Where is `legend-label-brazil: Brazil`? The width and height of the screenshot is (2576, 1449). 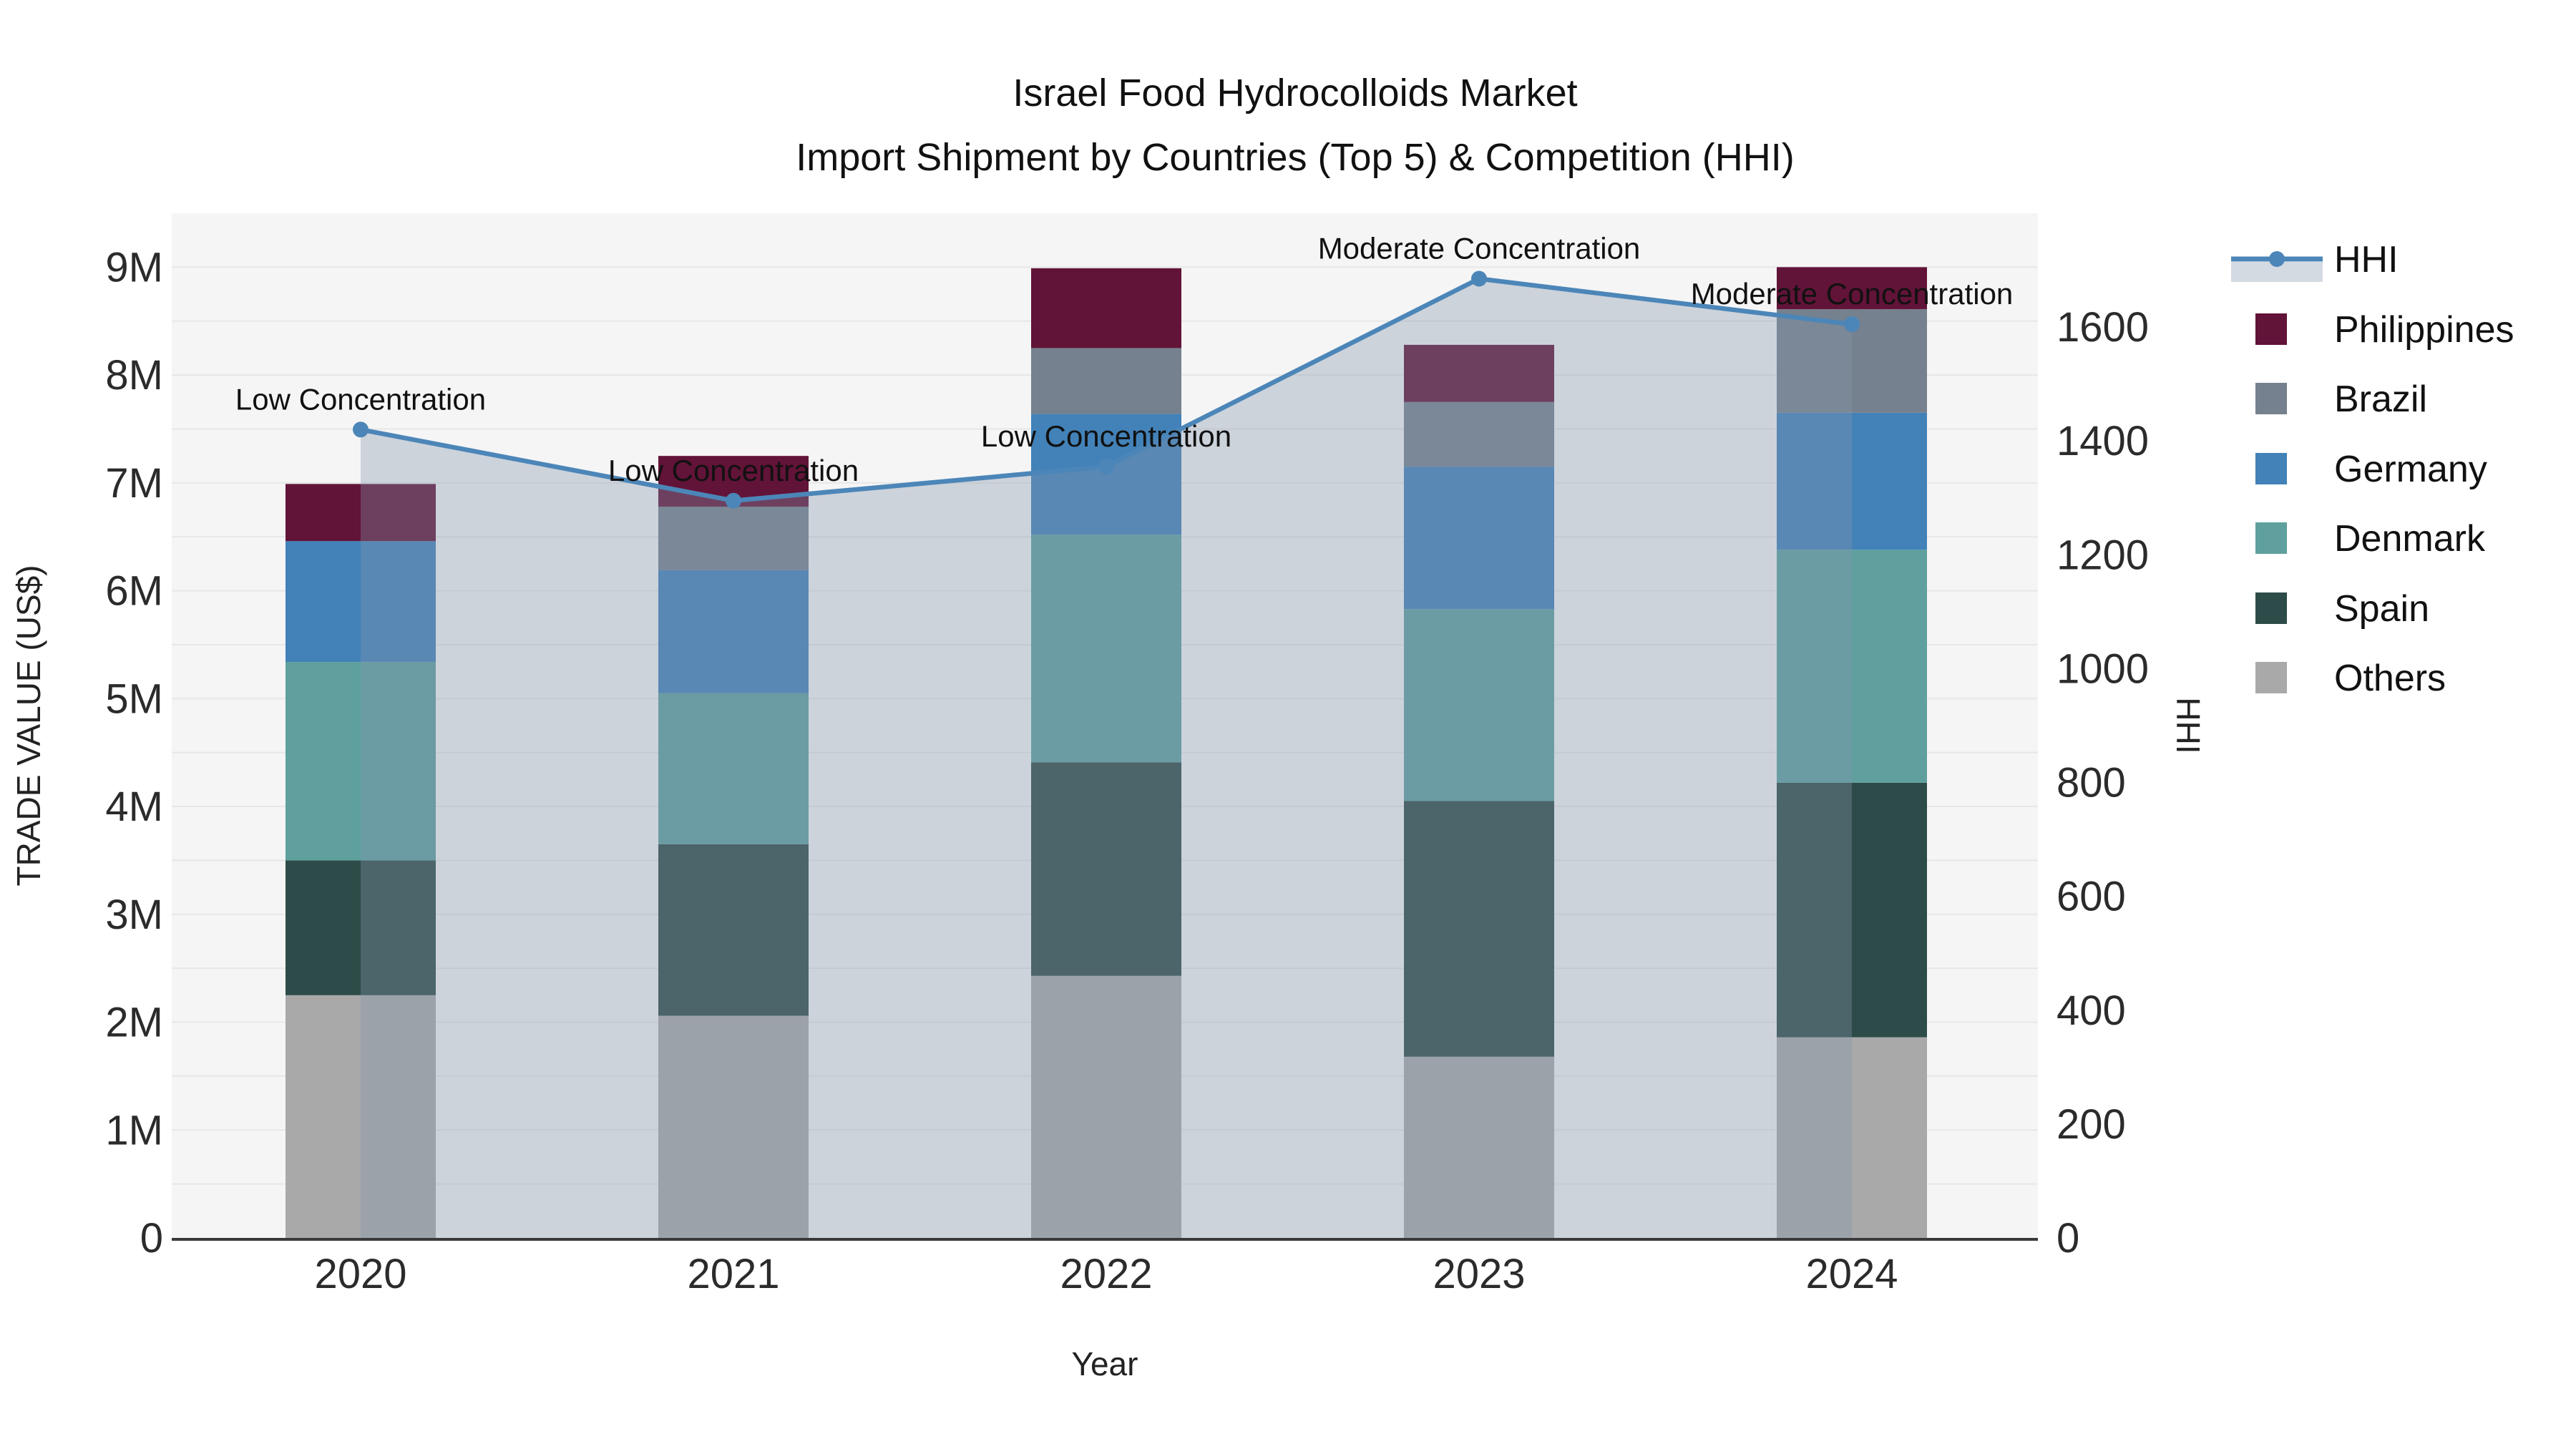 legend-label-brazil: Brazil is located at coordinates (2380, 399).